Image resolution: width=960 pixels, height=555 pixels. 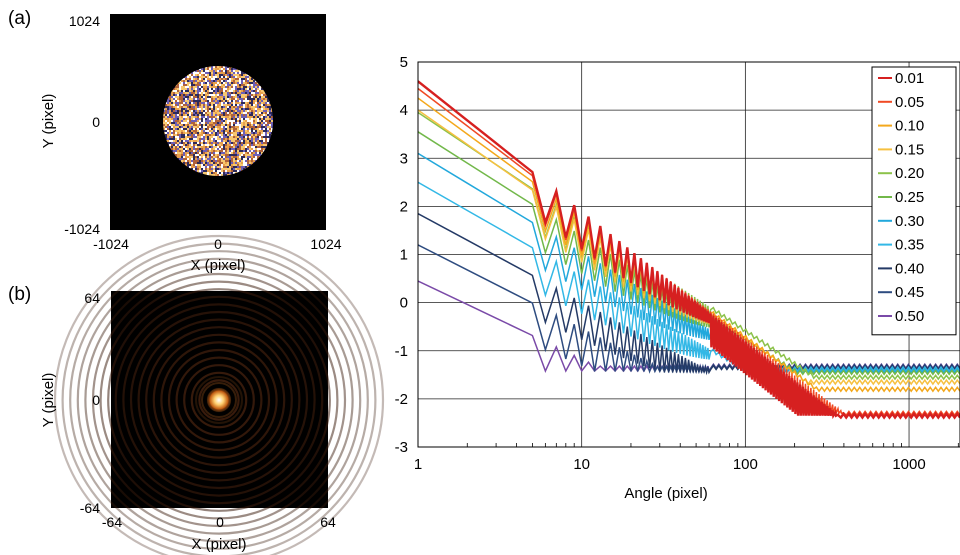 What do you see at coordinates (84, 21) in the screenshot?
I see `panel-a-ytick-top: 1024` at bounding box center [84, 21].